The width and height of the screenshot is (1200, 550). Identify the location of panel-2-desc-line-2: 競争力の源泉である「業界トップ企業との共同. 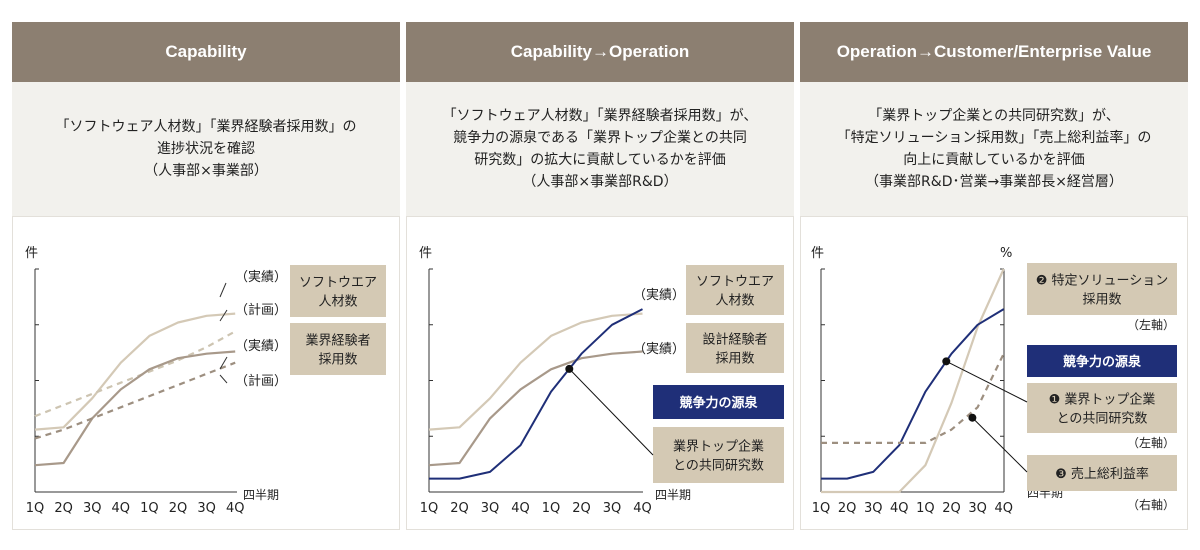
(600, 138).